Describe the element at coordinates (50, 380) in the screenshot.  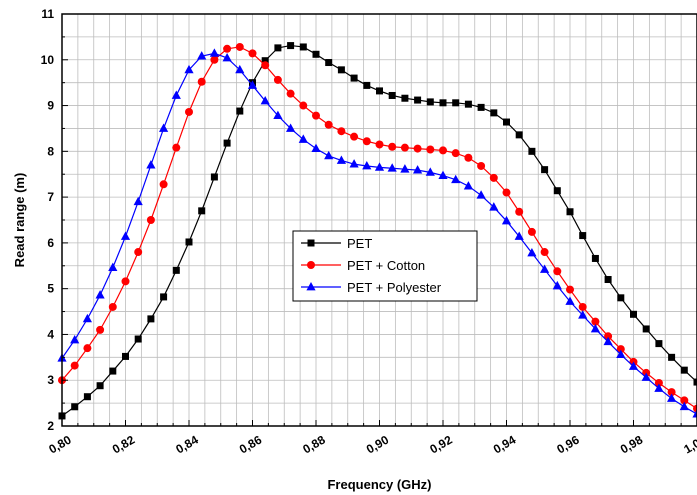
I see `y-tick-label: 3` at that location.